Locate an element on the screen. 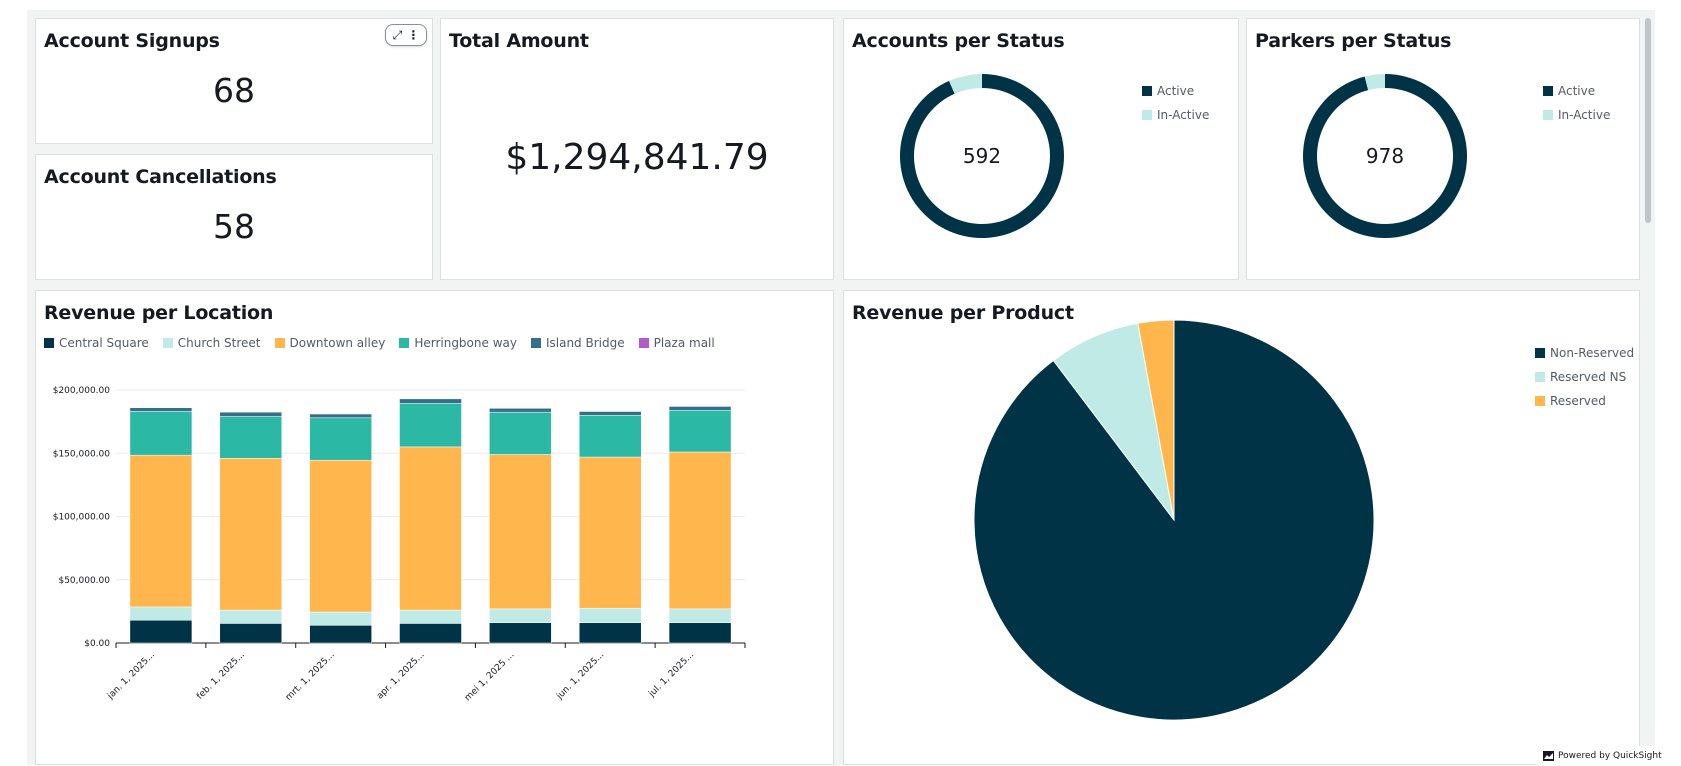 The image size is (1681, 766). legend-item: Non-Reserved is located at coordinates (1584, 353).